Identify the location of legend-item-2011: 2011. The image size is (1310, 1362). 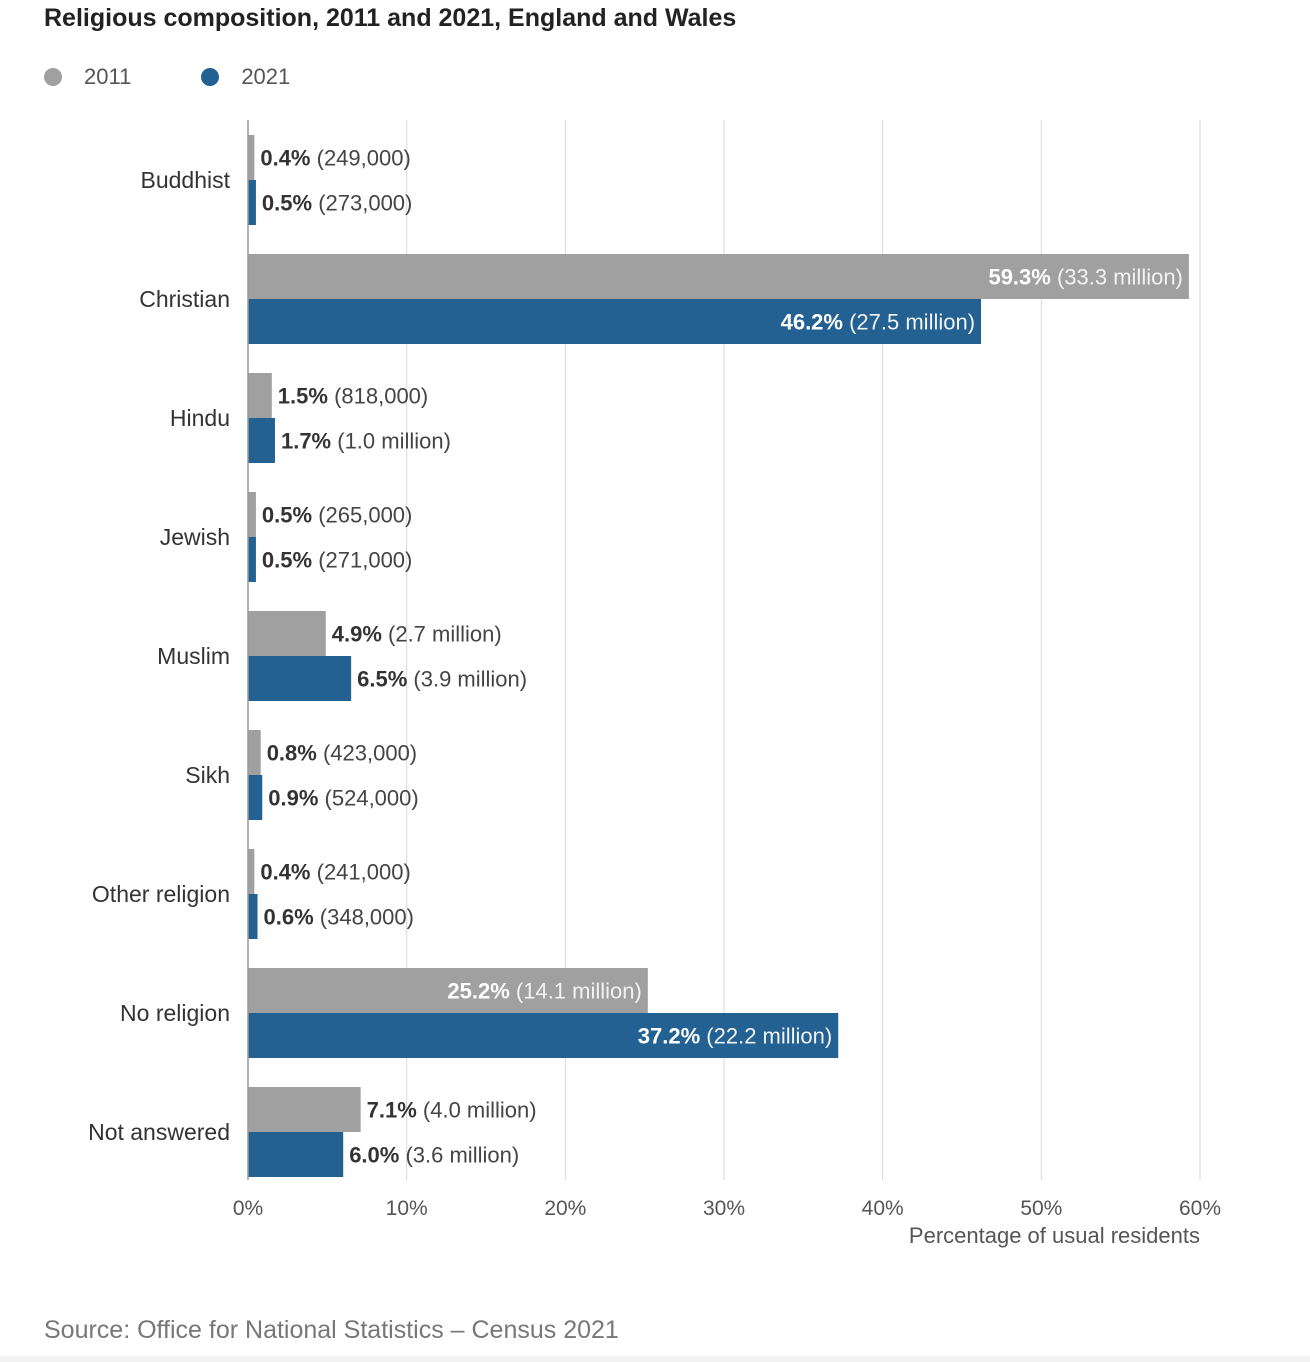
(87, 77).